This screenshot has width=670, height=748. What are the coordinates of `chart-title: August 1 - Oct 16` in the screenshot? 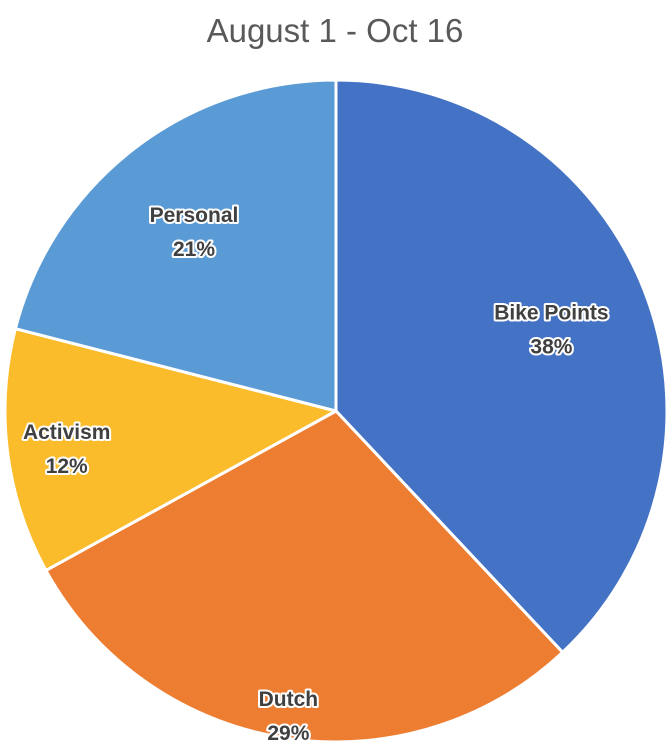 It's located at (335, 30).